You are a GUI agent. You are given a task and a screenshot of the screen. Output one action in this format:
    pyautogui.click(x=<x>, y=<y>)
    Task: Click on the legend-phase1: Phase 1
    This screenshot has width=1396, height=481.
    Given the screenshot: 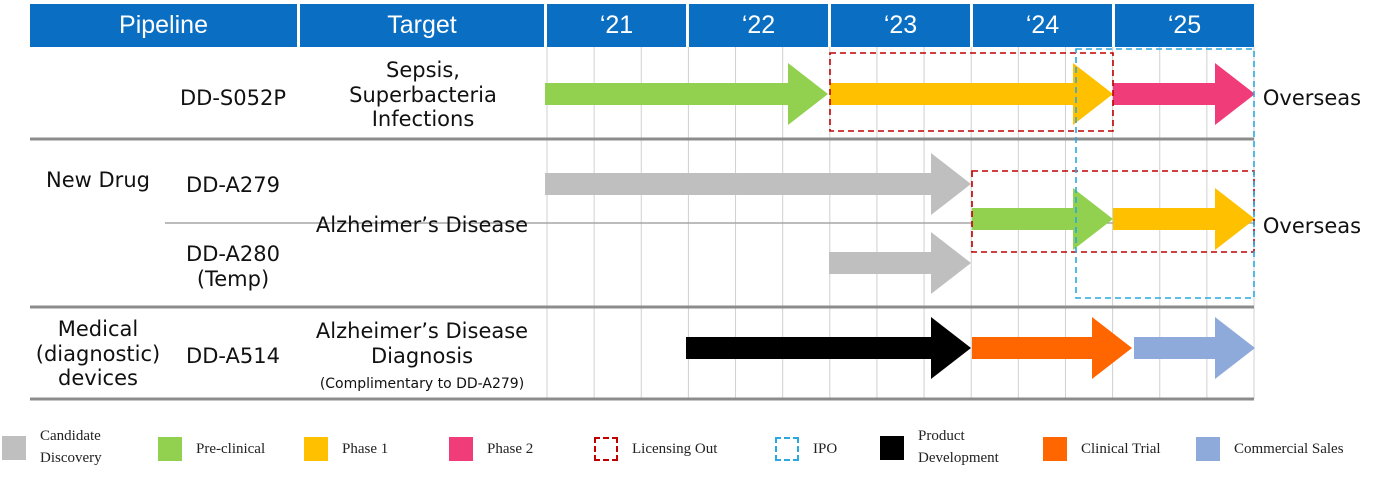 What is the action you would take?
    pyautogui.click(x=346, y=449)
    